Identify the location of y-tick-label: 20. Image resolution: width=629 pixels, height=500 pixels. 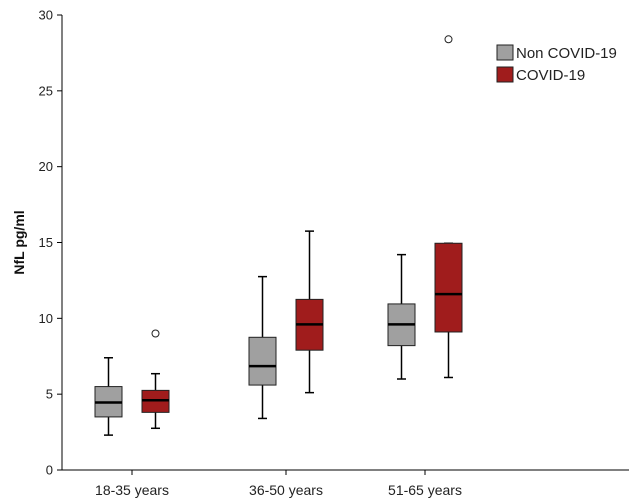
(46, 166).